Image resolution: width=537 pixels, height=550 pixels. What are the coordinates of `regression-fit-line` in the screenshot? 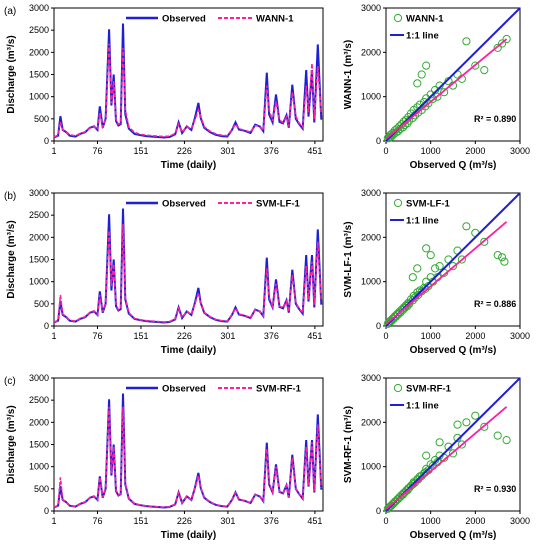 It's located at (446, 89).